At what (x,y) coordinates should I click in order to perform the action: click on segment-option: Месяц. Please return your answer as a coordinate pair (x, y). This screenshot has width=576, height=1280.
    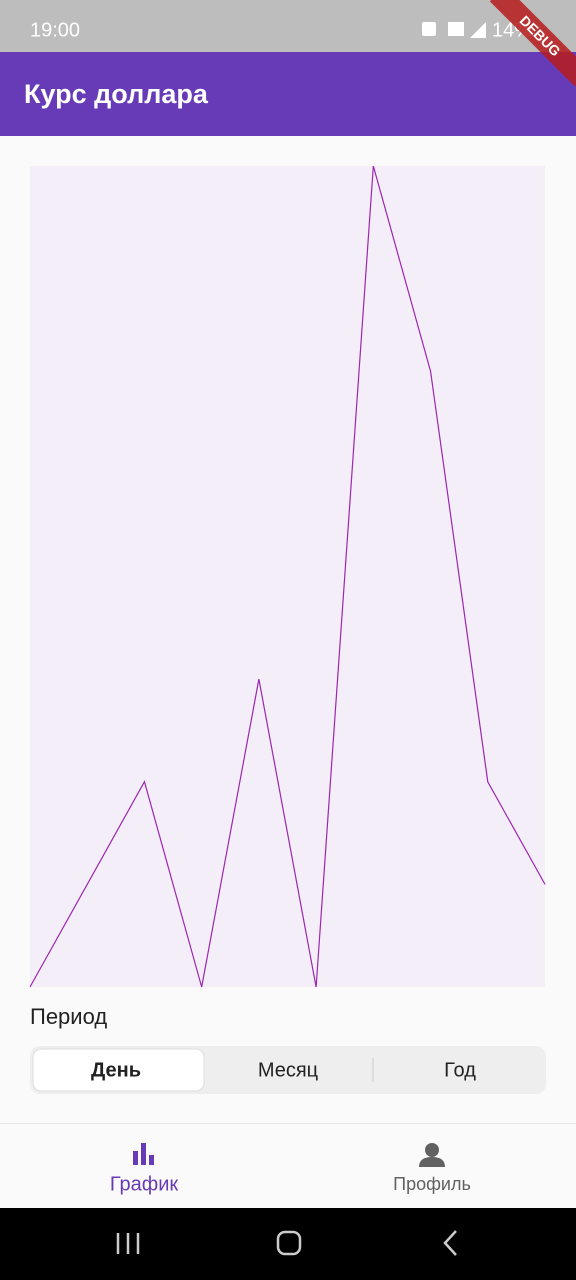
    Looking at the image, I should click on (288, 1070).